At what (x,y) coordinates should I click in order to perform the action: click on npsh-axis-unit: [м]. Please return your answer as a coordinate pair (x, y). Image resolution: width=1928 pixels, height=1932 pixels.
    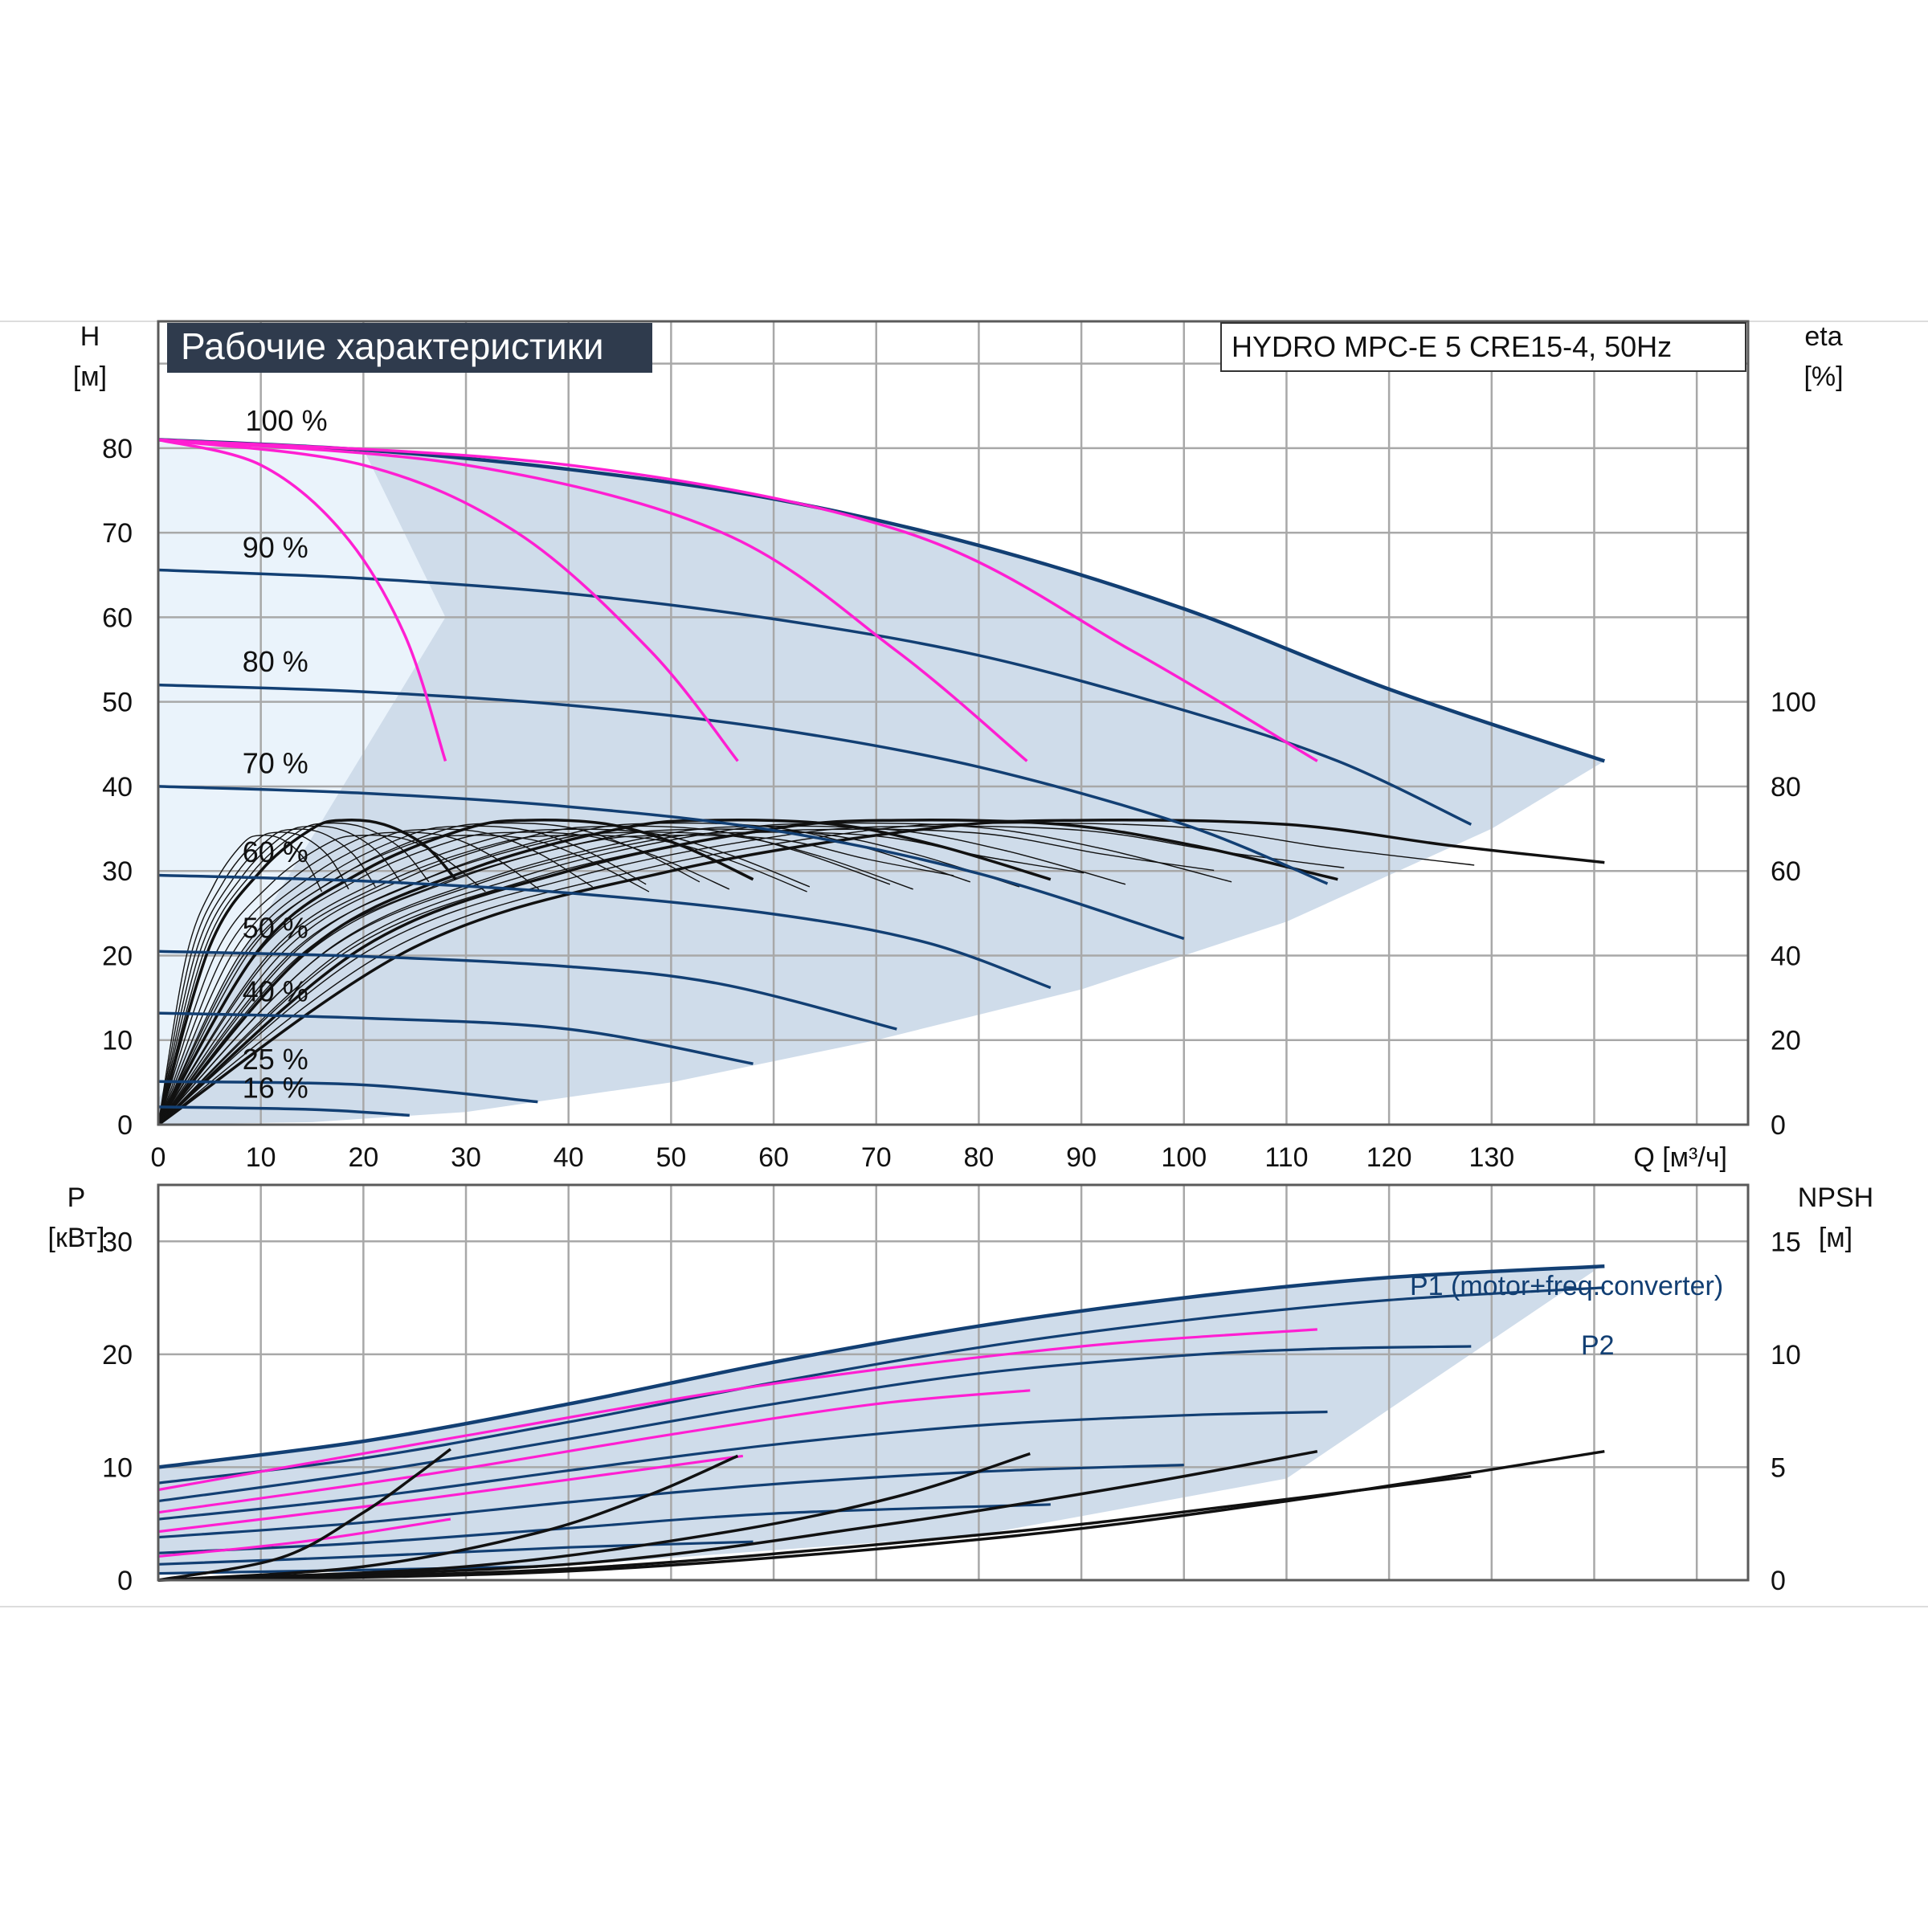
    Looking at the image, I should click on (1836, 1238).